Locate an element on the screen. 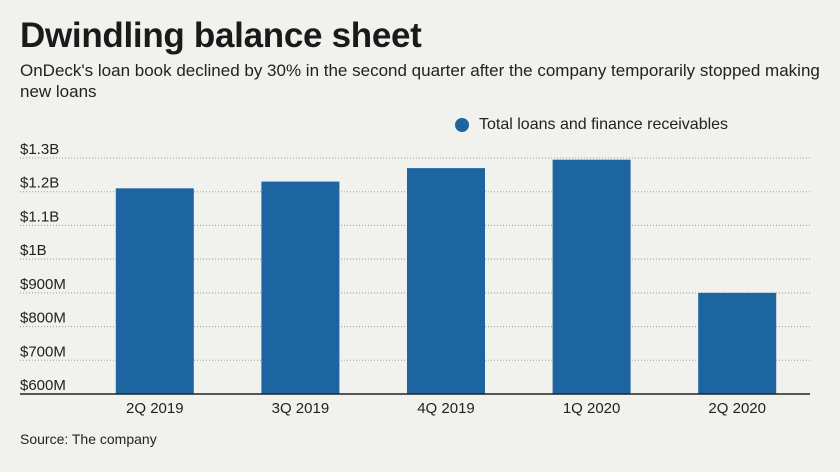 The height and width of the screenshot is (472, 840). y-tick-label: $900M is located at coordinates (43, 284).